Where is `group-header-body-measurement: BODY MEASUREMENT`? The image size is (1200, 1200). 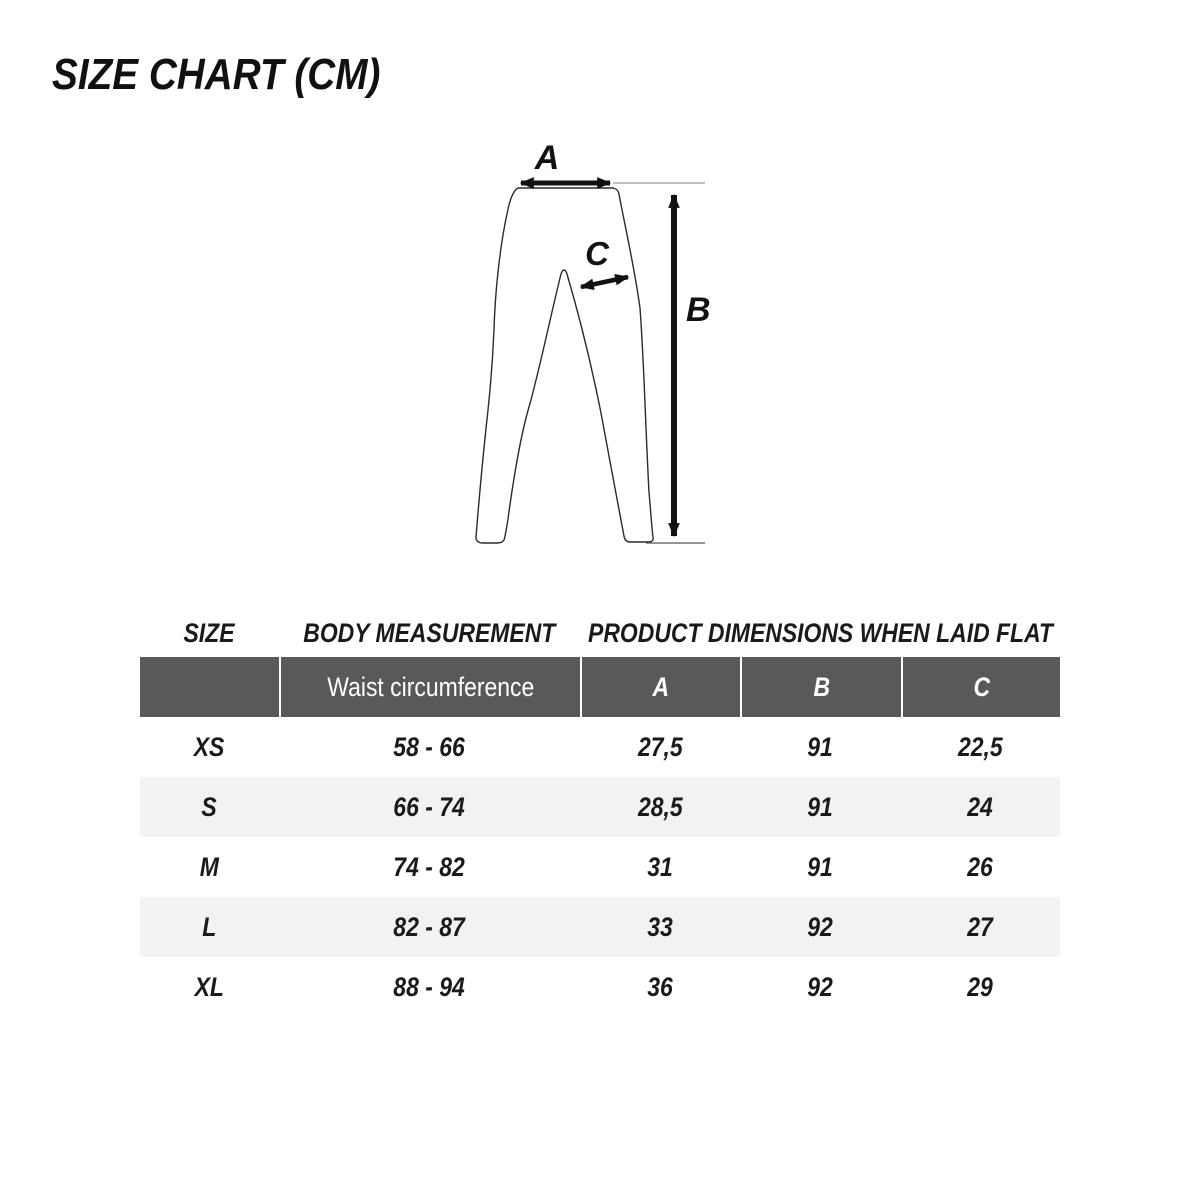
group-header-body-measurement: BODY MEASUREMENT is located at coordinates (429, 633).